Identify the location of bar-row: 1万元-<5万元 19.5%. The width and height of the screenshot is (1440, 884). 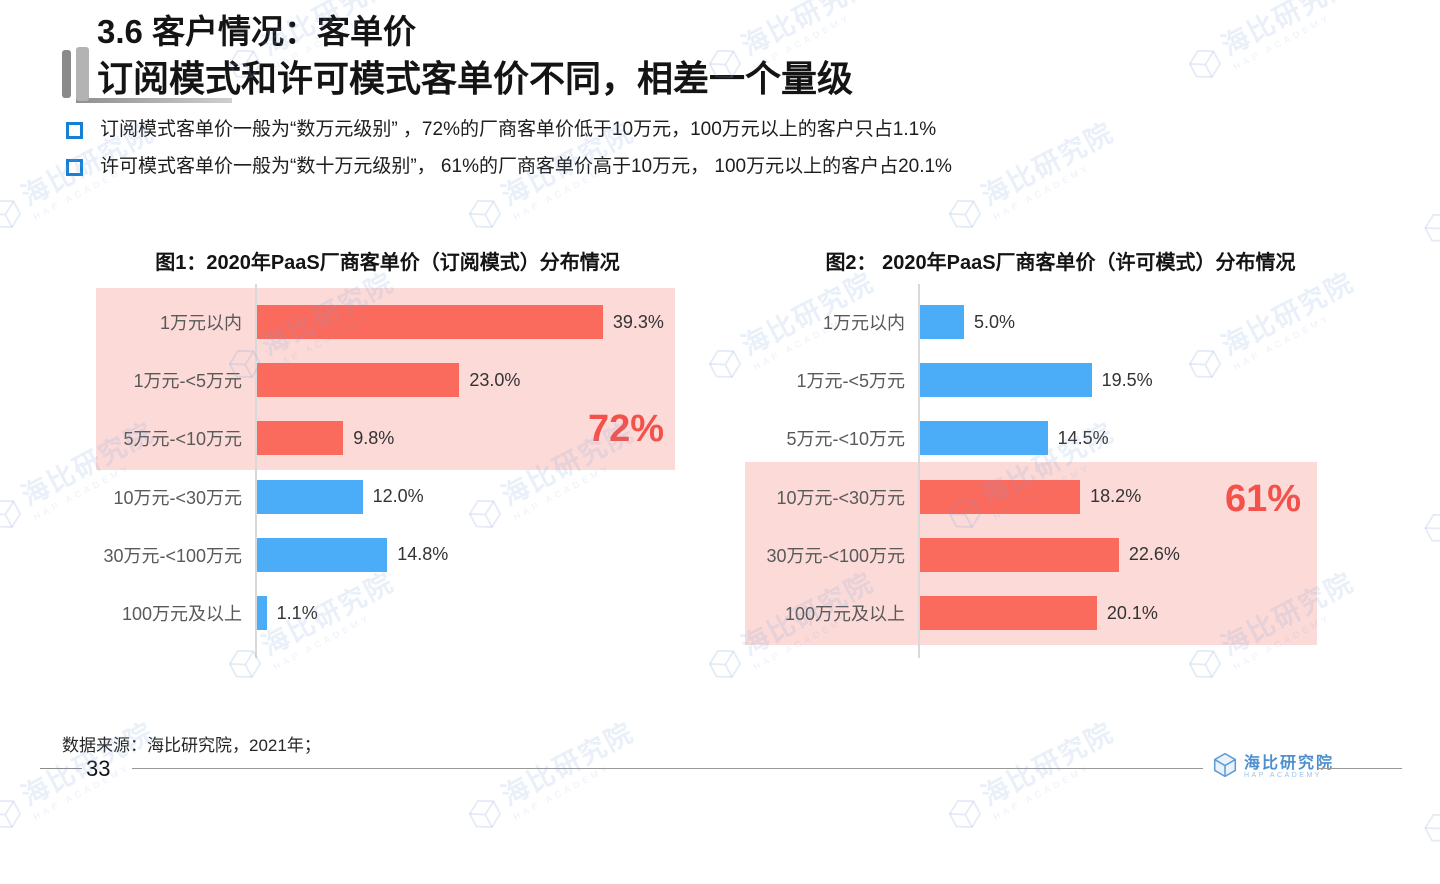
(949, 380).